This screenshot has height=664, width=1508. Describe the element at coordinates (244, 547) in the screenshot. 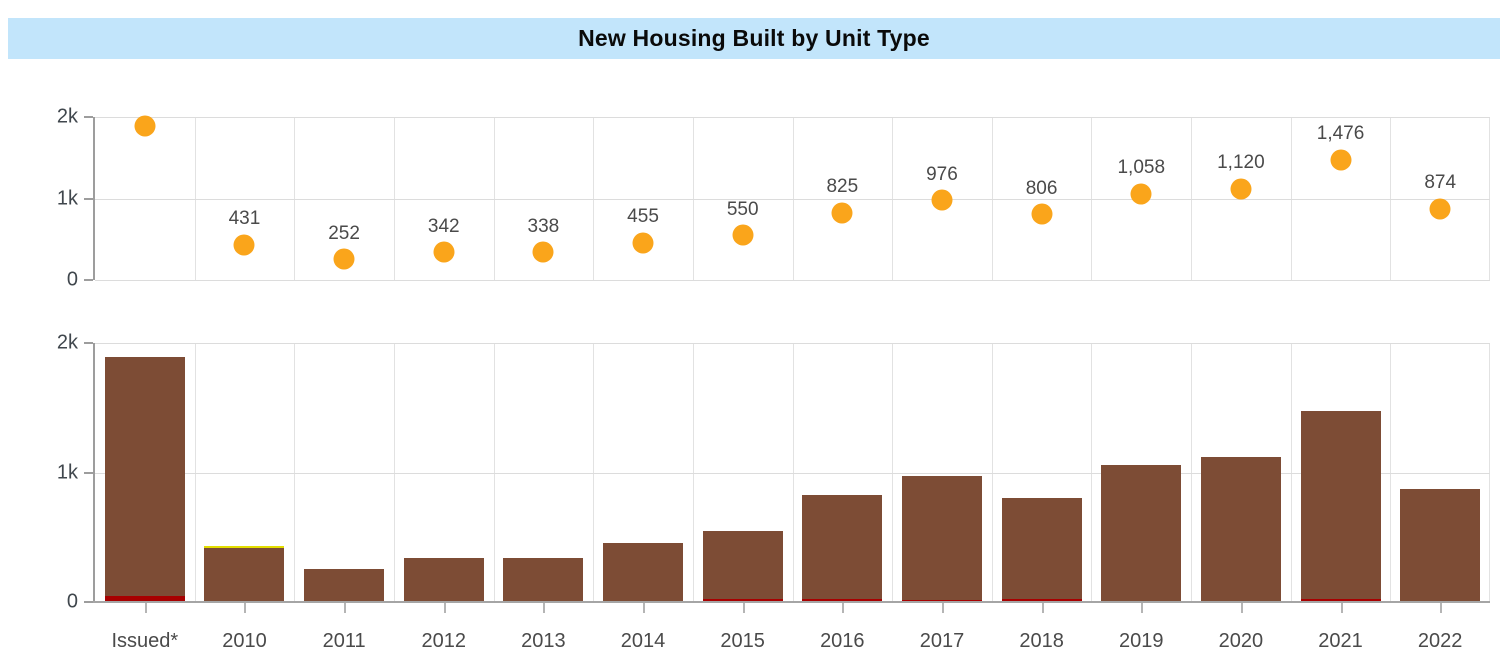

I see `bar-segment-yellow-segment` at that location.